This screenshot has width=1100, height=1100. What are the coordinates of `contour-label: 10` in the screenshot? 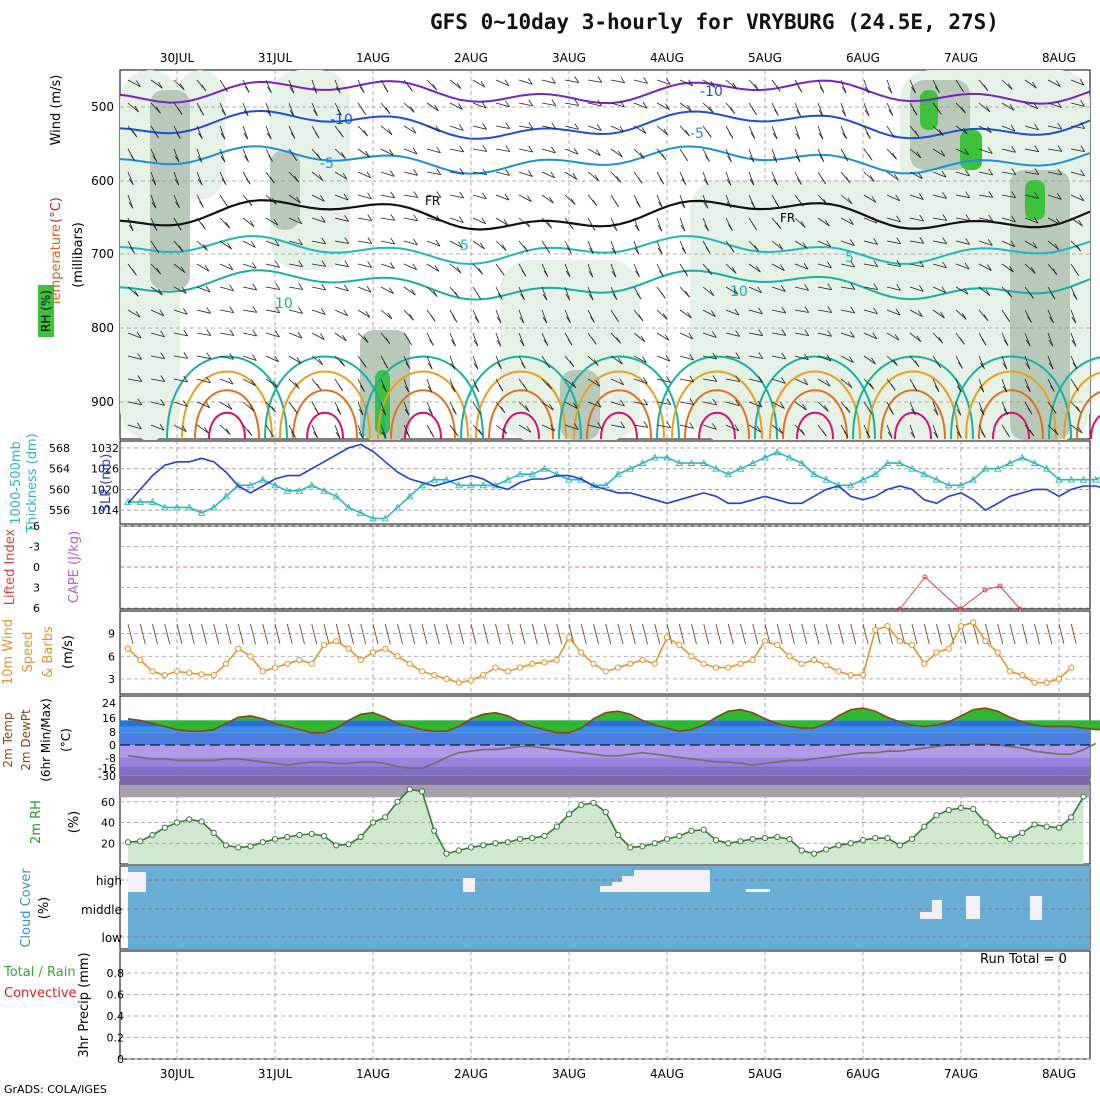 It's located at (739, 292).